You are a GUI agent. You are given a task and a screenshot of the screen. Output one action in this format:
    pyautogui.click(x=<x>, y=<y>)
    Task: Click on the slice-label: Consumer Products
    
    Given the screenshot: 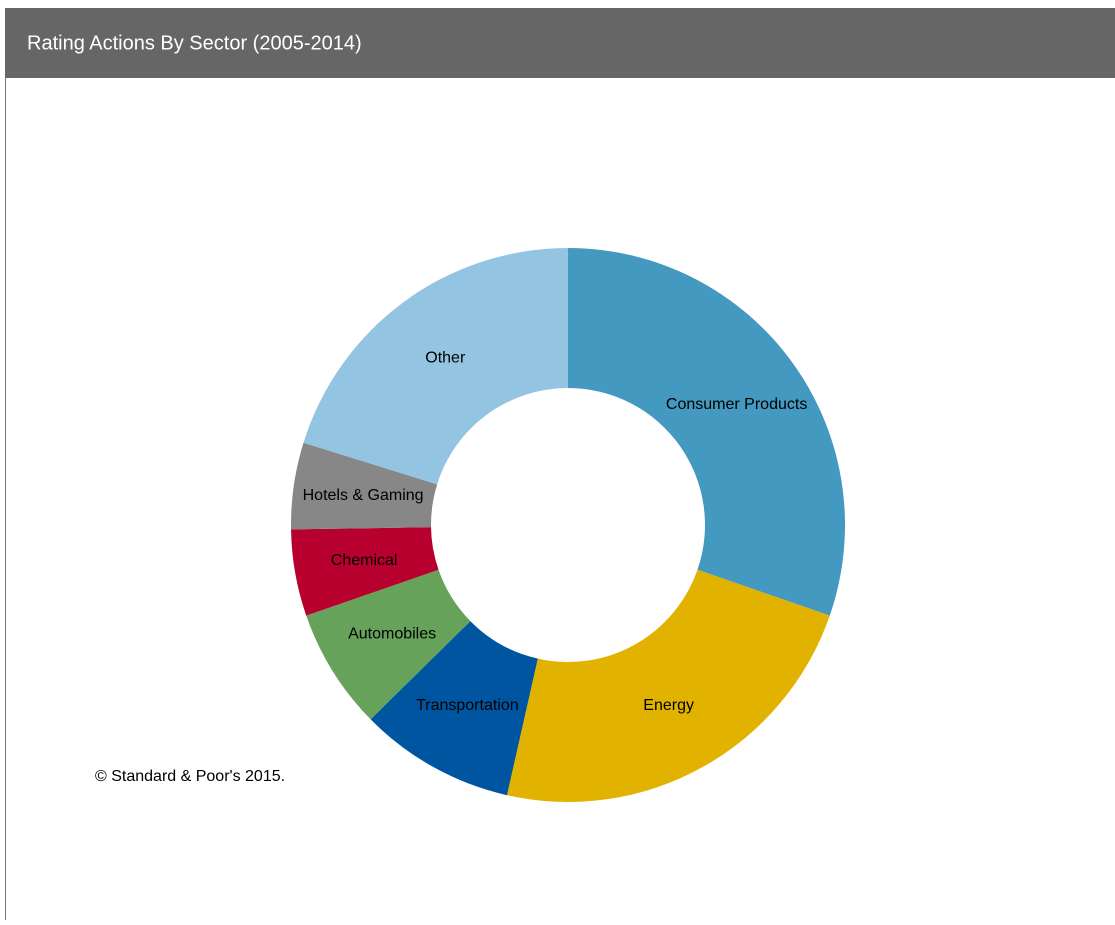 What is the action you would take?
    pyautogui.click(x=736, y=404)
    